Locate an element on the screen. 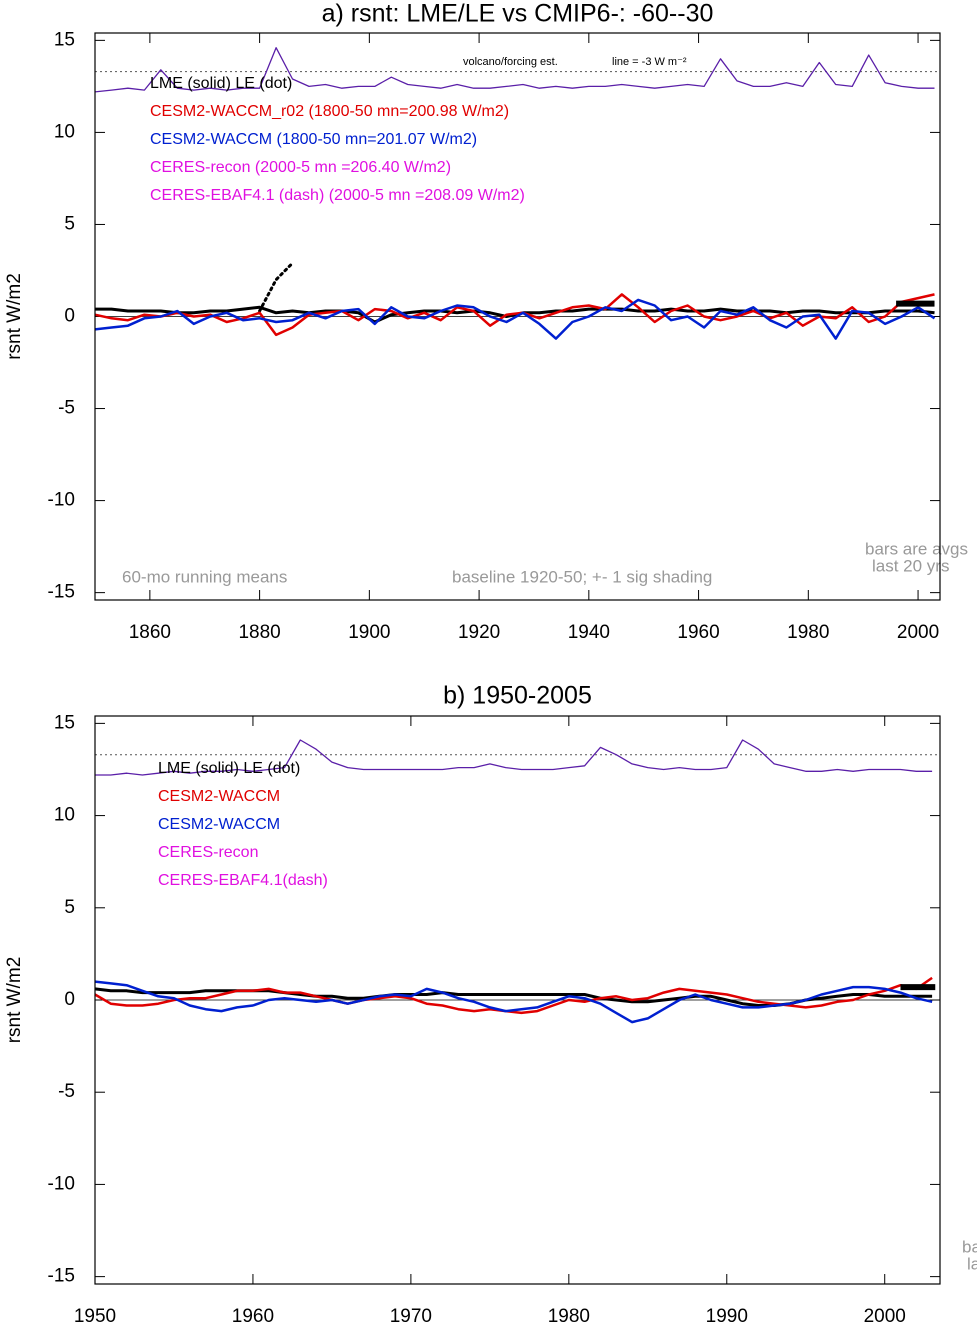  annotation: baseline 1920-50; +- 1 sig shading is located at coordinates (582, 576).